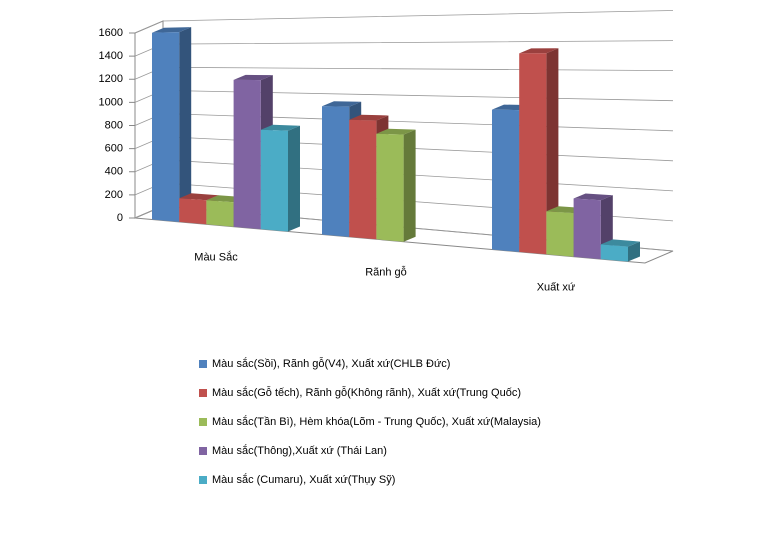 This screenshot has width=780, height=533. What do you see at coordinates (120, 218) in the screenshot?
I see `y-tick-label: 0` at bounding box center [120, 218].